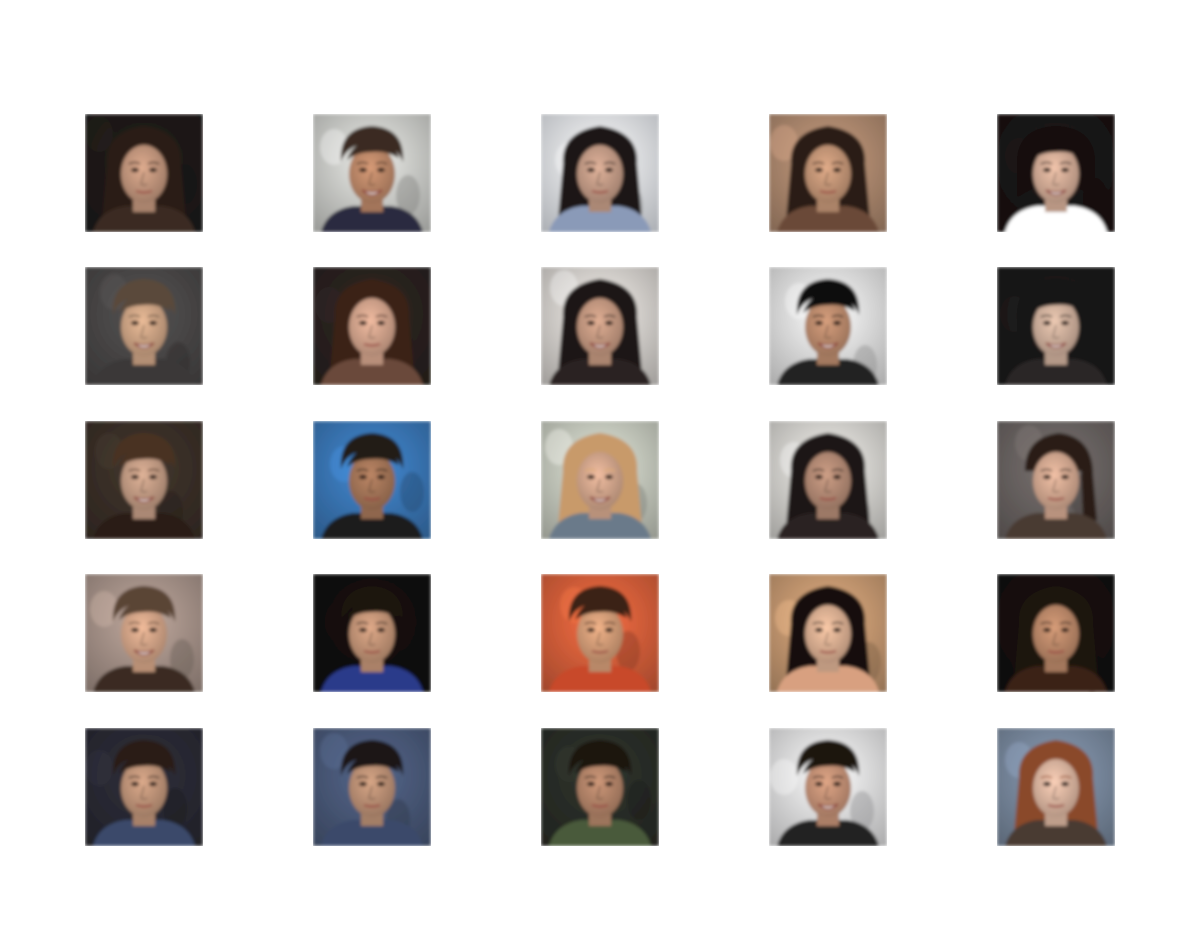 This screenshot has height=950, width=1200. What do you see at coordinates (372, 787) in the screenshot?
I see `face-image-r5-c2` at bounding box center [372, 787].